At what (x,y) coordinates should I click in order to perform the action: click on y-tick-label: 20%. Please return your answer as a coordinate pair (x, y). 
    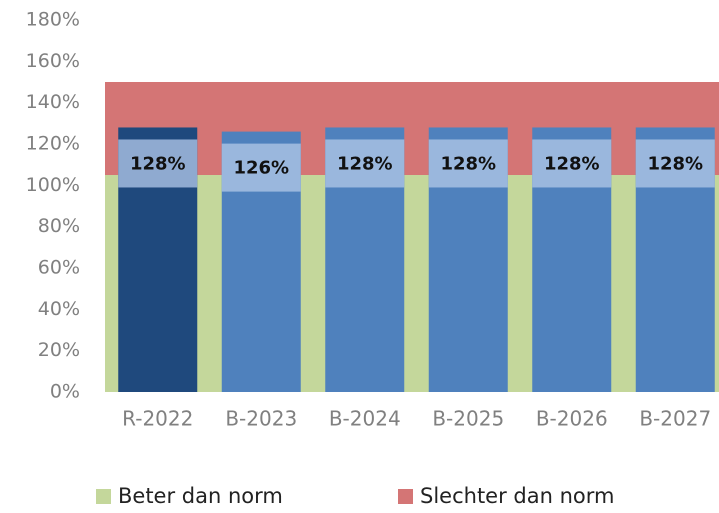
    Looking at the image, I should click on (59, 350).